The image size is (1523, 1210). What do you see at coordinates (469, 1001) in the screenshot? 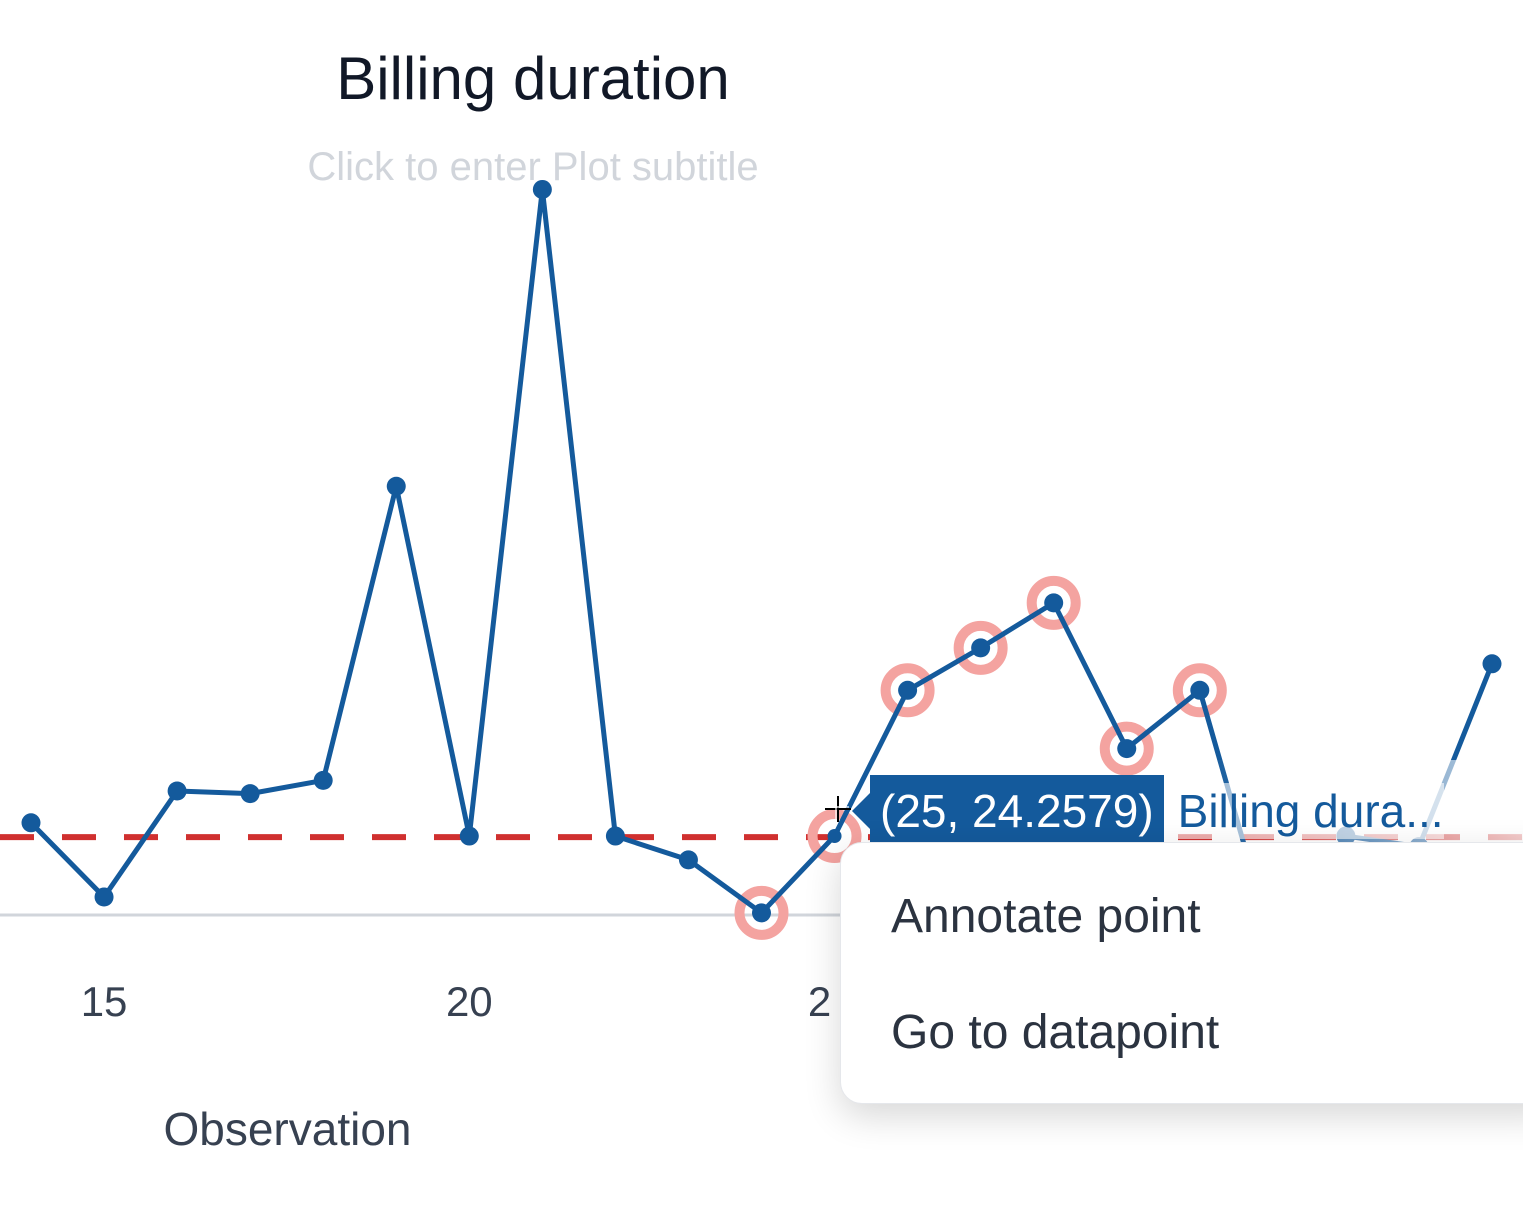
I see `x-tick-label: 20` at bounding box center [469, 1001].